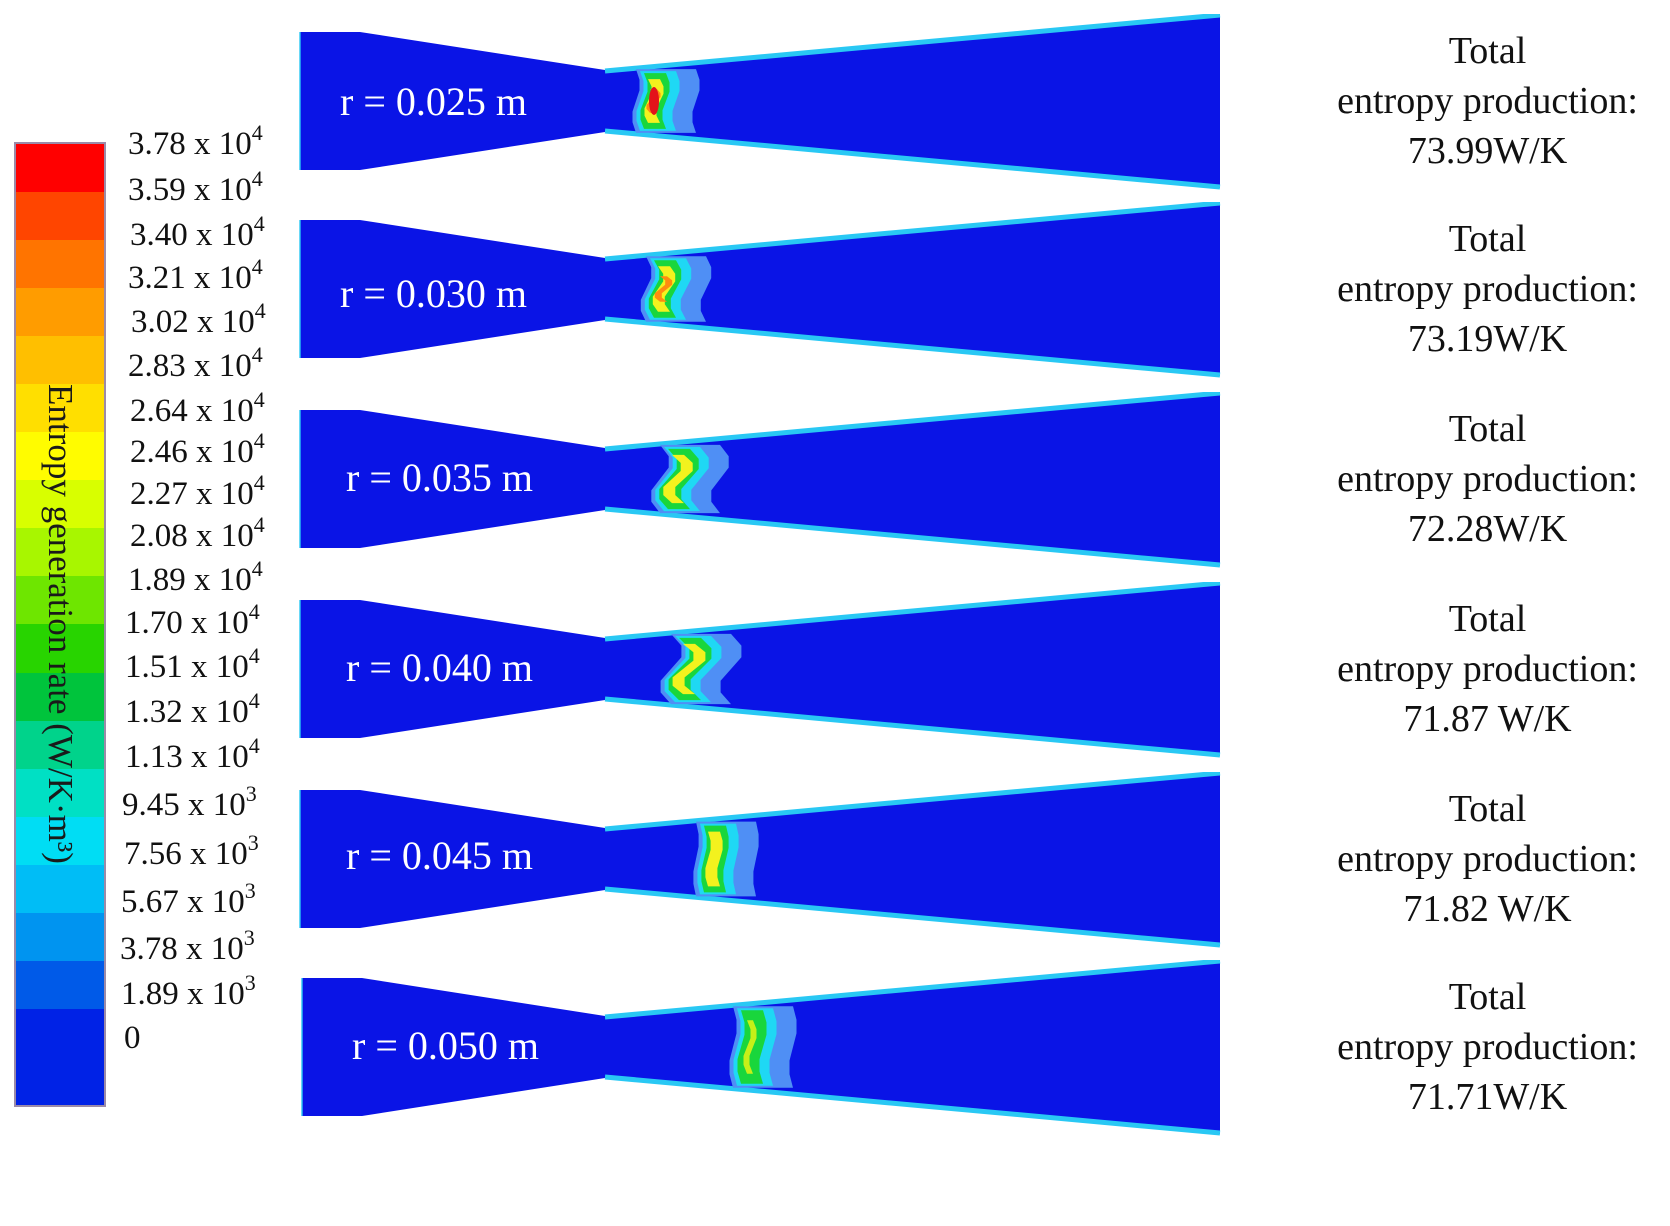 The width and height of the screenshot is (1670, 1226). Describe the element at coordinates (186, 854) in the screenshot. I see `tick-mantissa: 7.56 x 10` at that location.